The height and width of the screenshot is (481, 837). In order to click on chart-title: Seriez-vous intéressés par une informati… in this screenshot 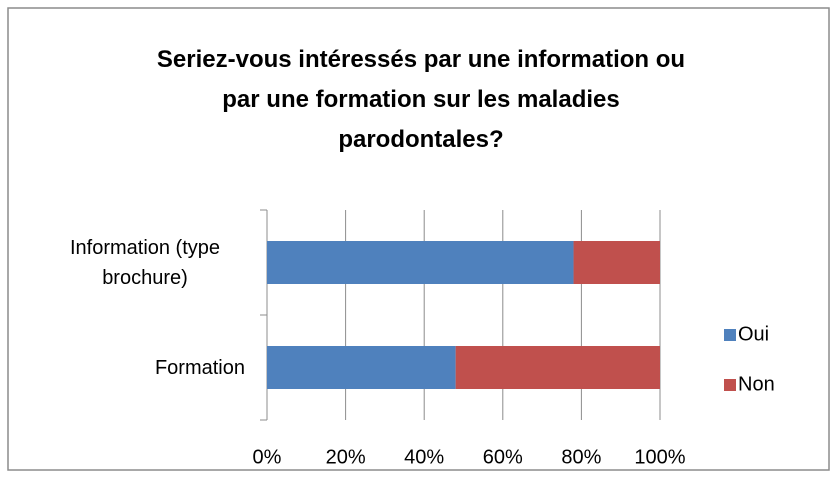, I will do `click(421, 99)`.